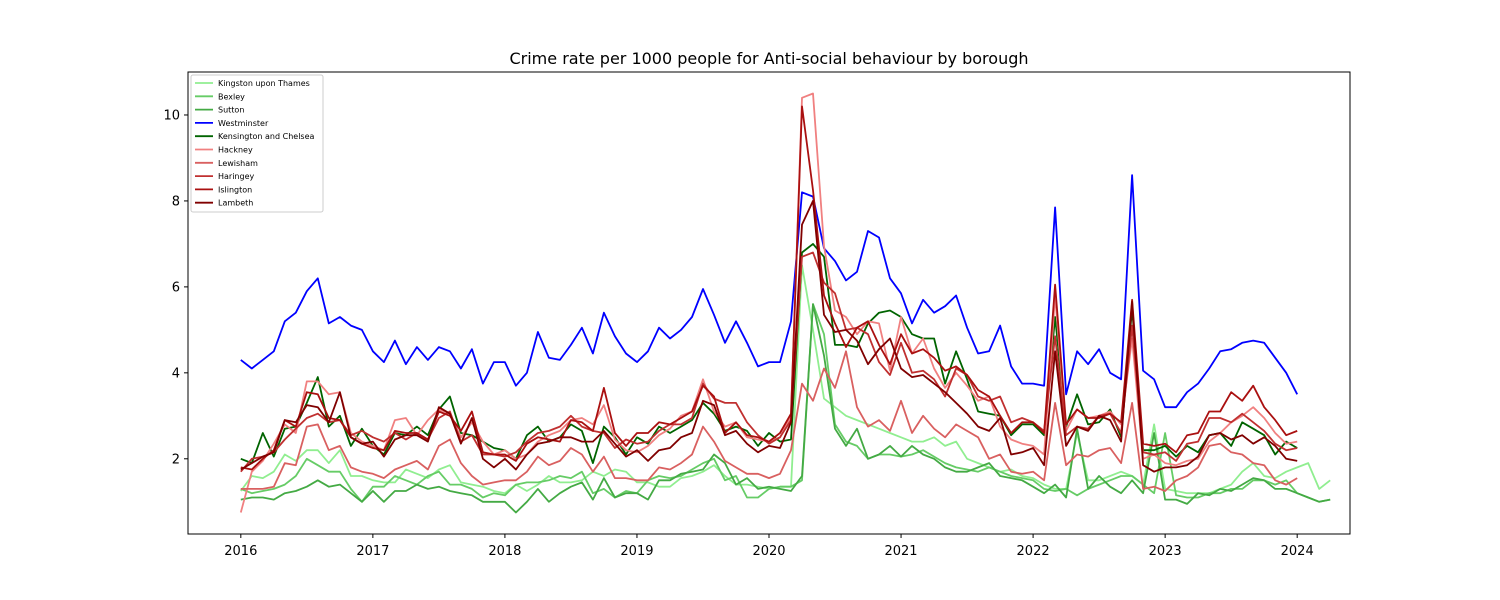 Image resolution: width=1500 pixels, height=600 pixels. I want to click on legend-label: Islington, so click(235, 189).